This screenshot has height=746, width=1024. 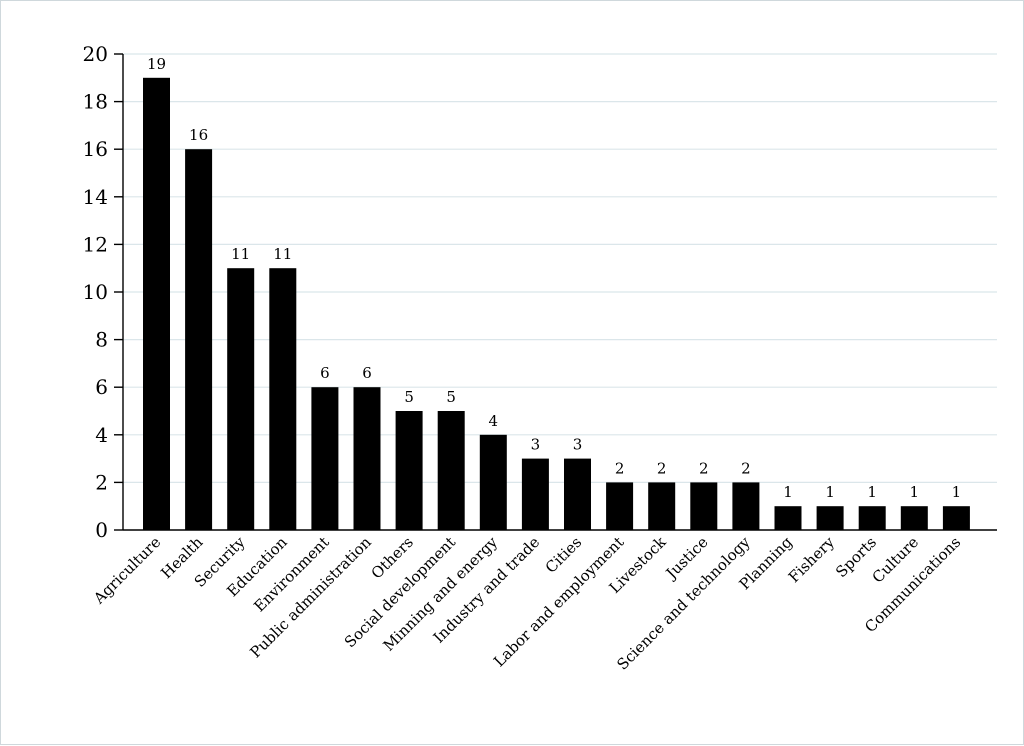 What do you see at coordinates (283, 399) in the screenshot?
I see `bar-education` at bounding box center [283, 399].